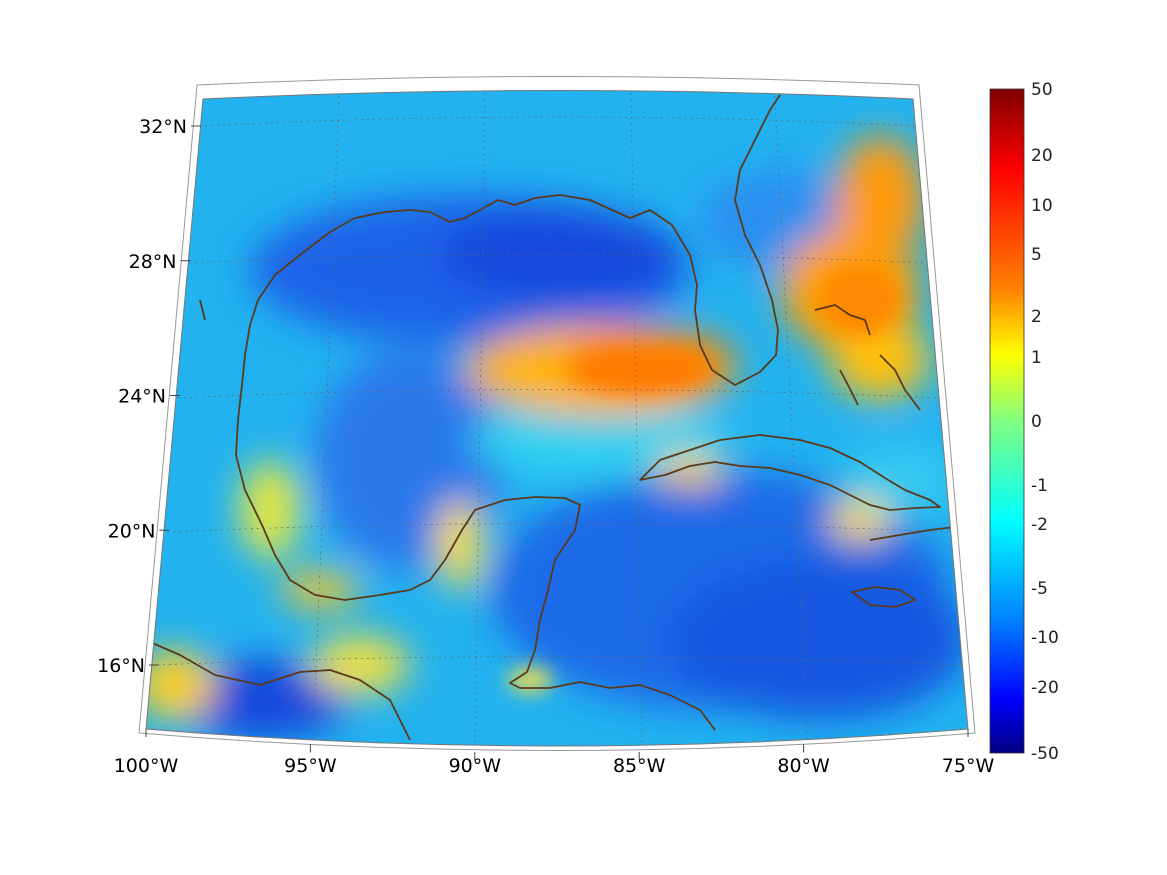 This screenshot has height=875, width=1167. Describe the element at coordinates (163, 127) in the screenshot. I see `lat-tick-label: 32°N` at that location.